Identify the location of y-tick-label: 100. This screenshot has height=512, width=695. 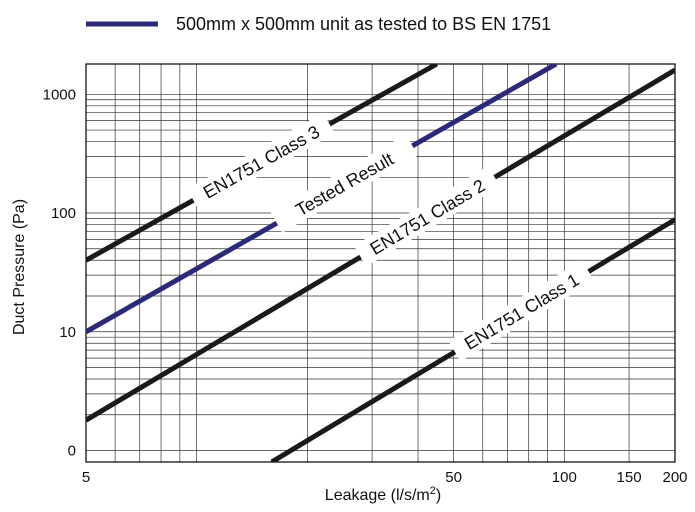
(63, 213).